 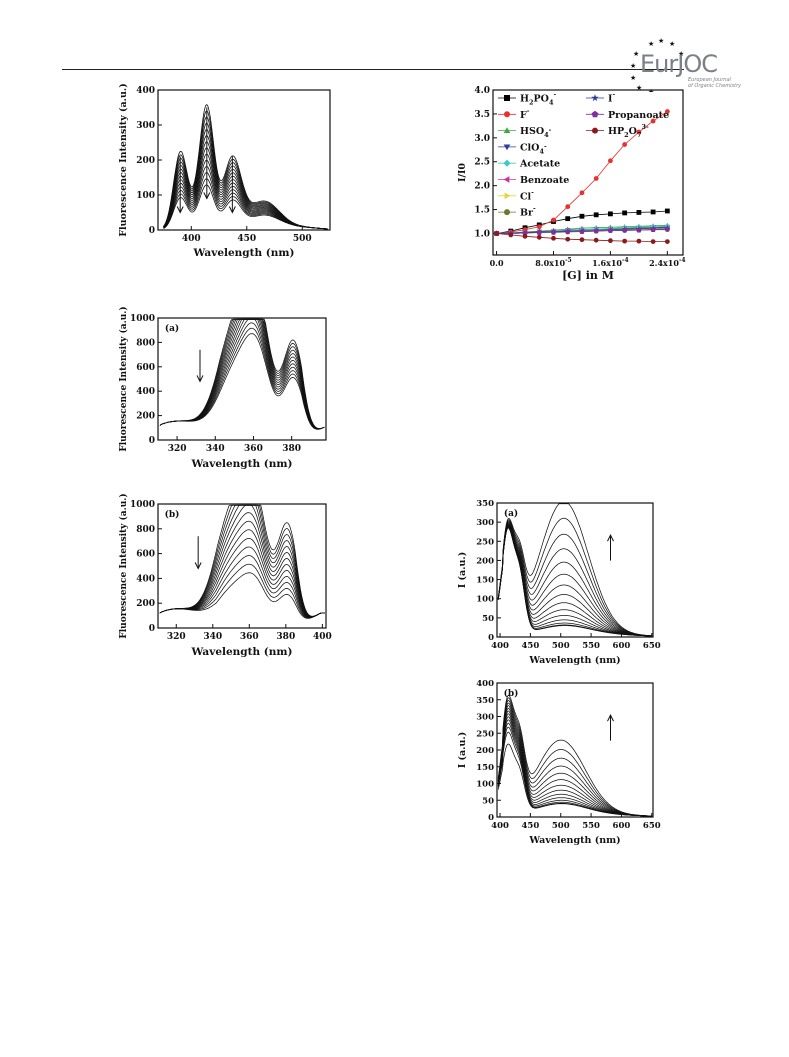 I want to click on logo-wordmark: EurJOC, so click(x=679, y=64).